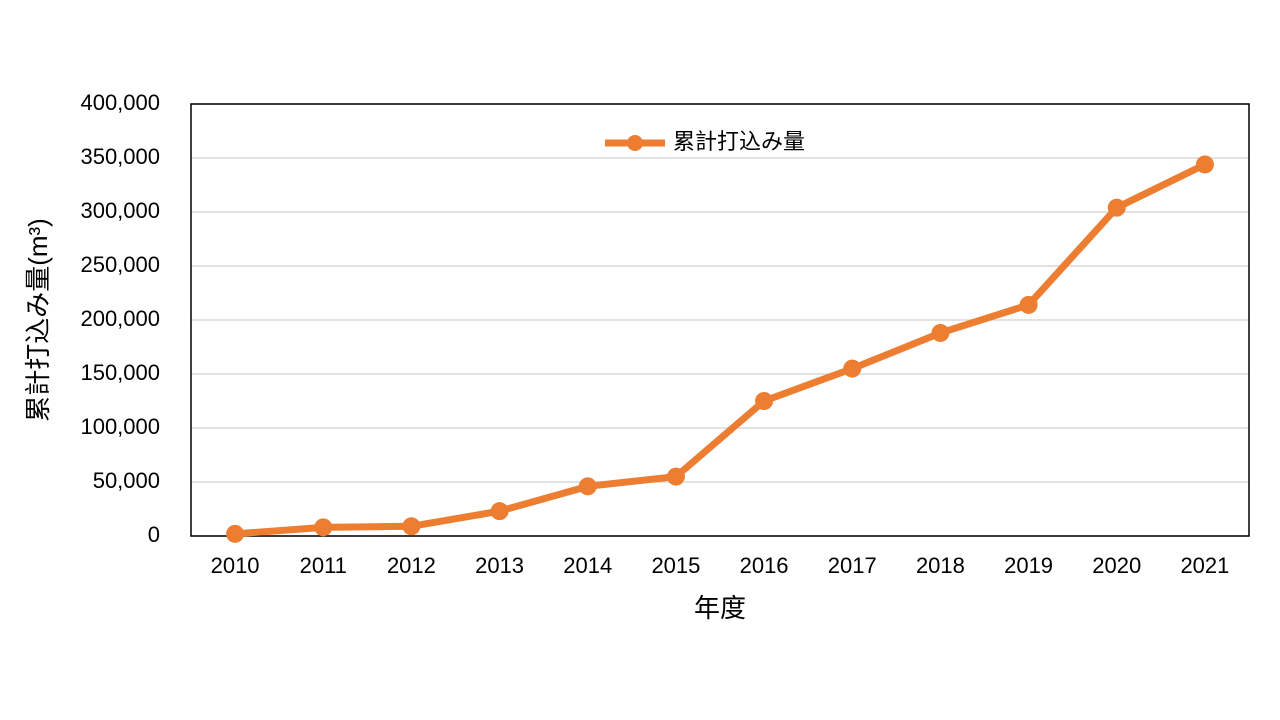 Image resolution: width=1280 pixels, height=720 pixels. What do you see at coordinates (323, 565) in the screenshot?
I see `x-tick-label: 2011` at bounding box center [323, 565].